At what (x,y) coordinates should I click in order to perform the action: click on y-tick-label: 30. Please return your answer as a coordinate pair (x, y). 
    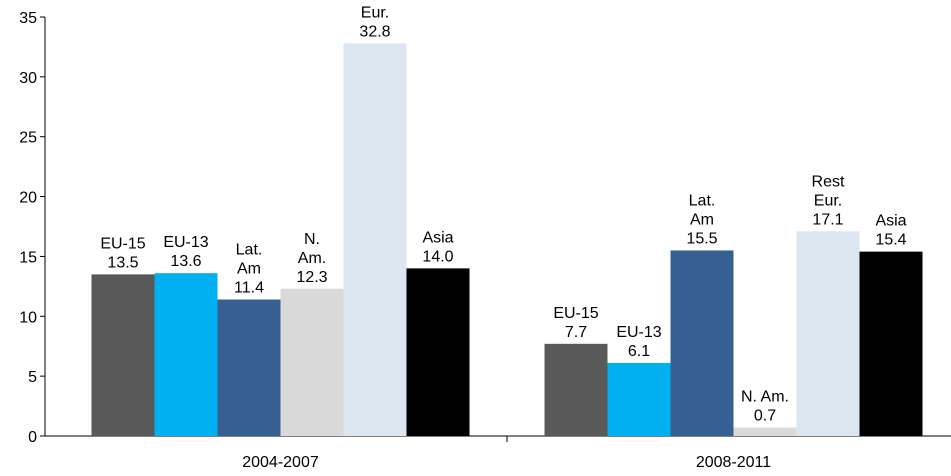
    Looking at the image, I should click on (28, 78).